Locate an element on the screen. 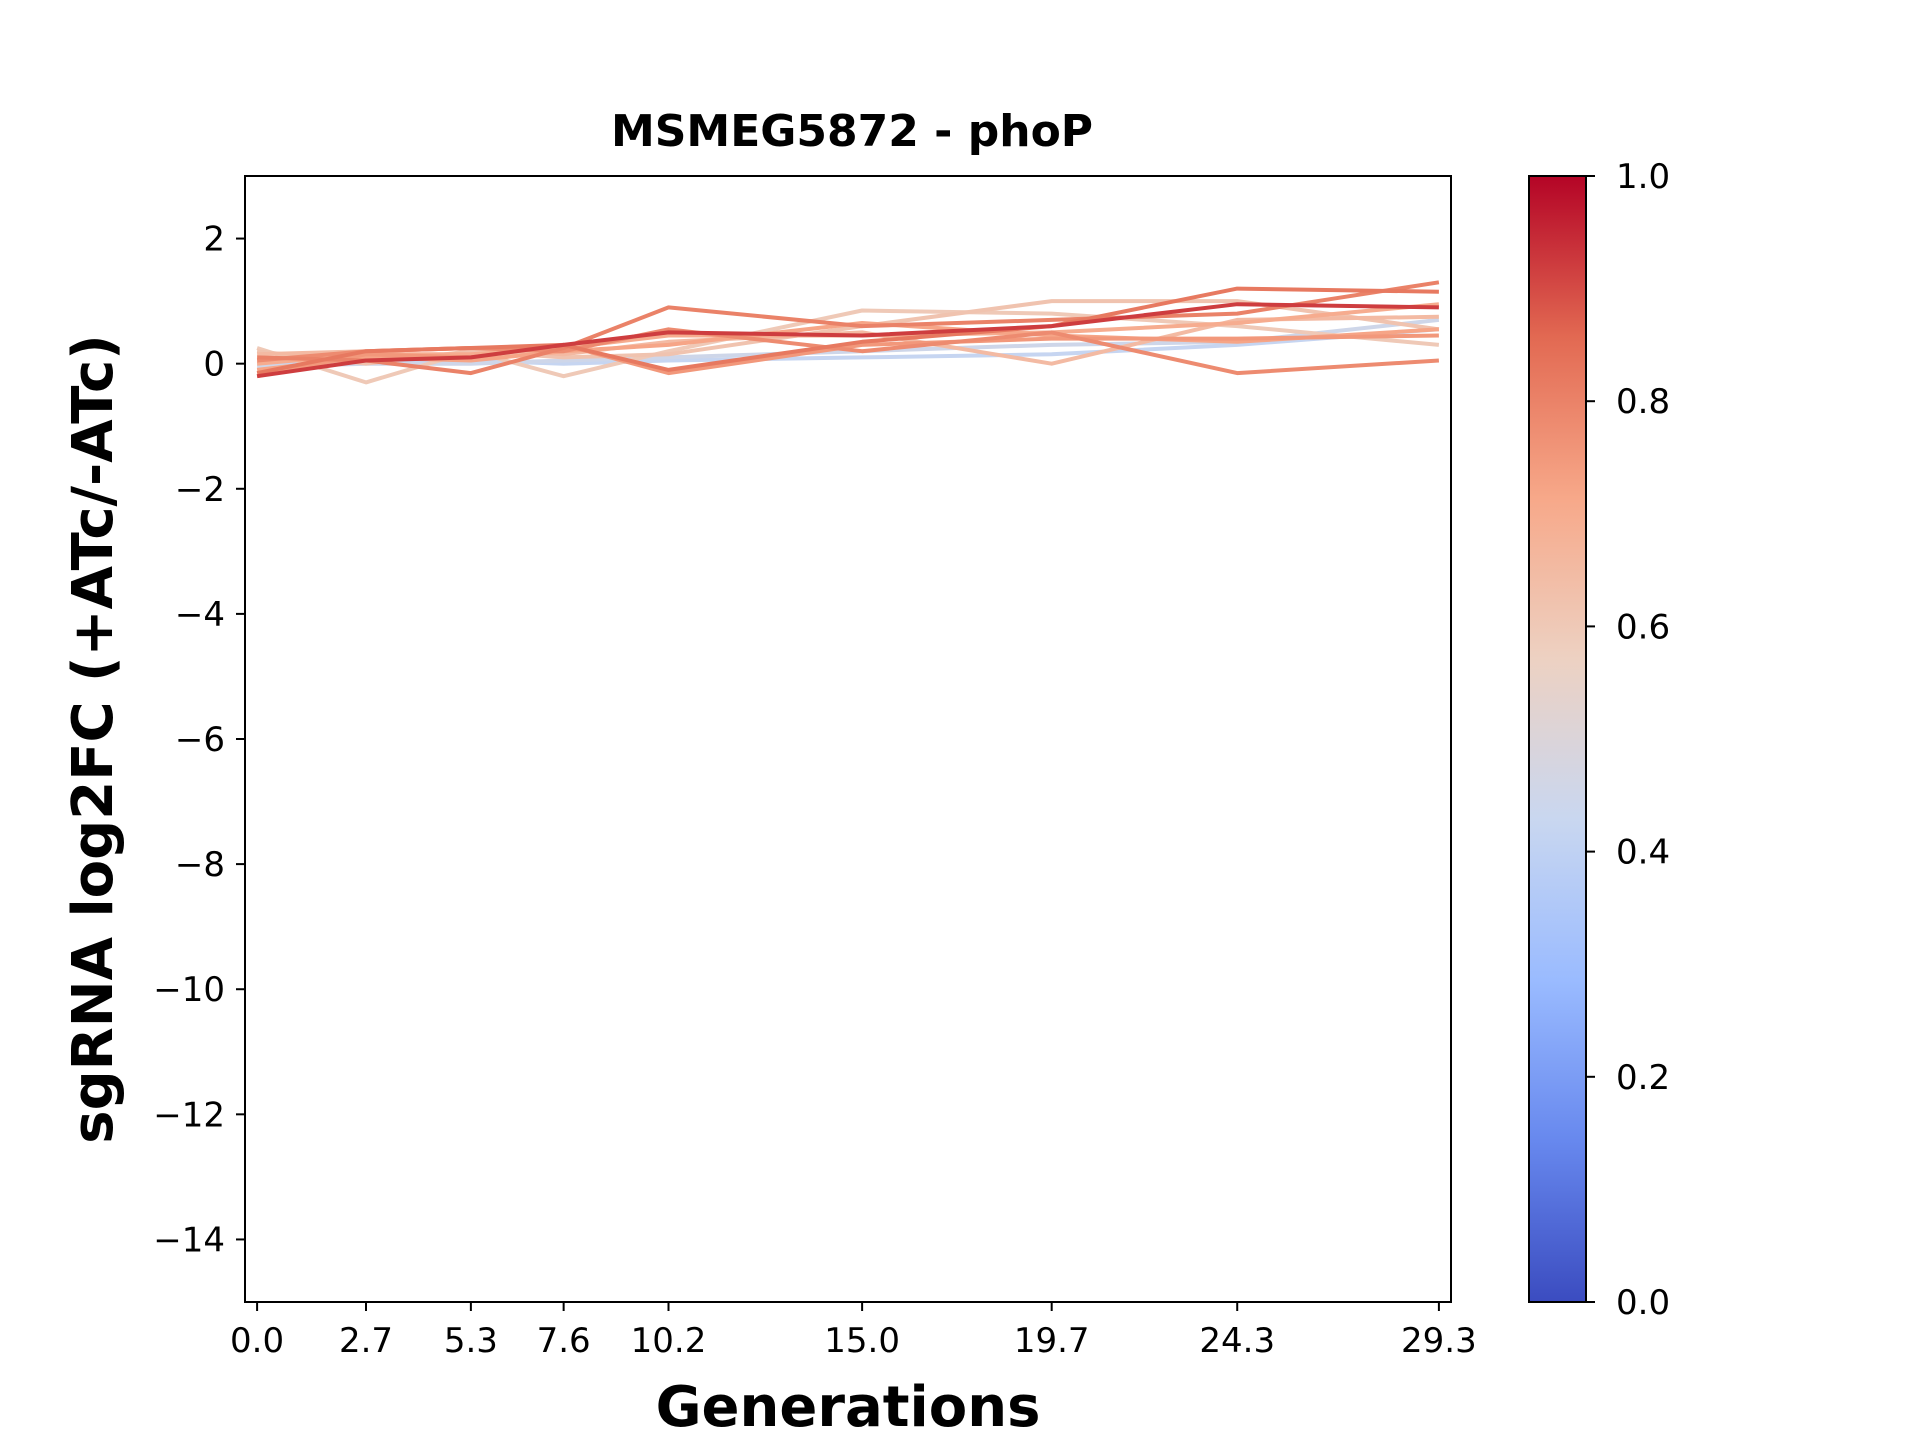  y-tick-label: −2 is located at coordinates (200, 490).